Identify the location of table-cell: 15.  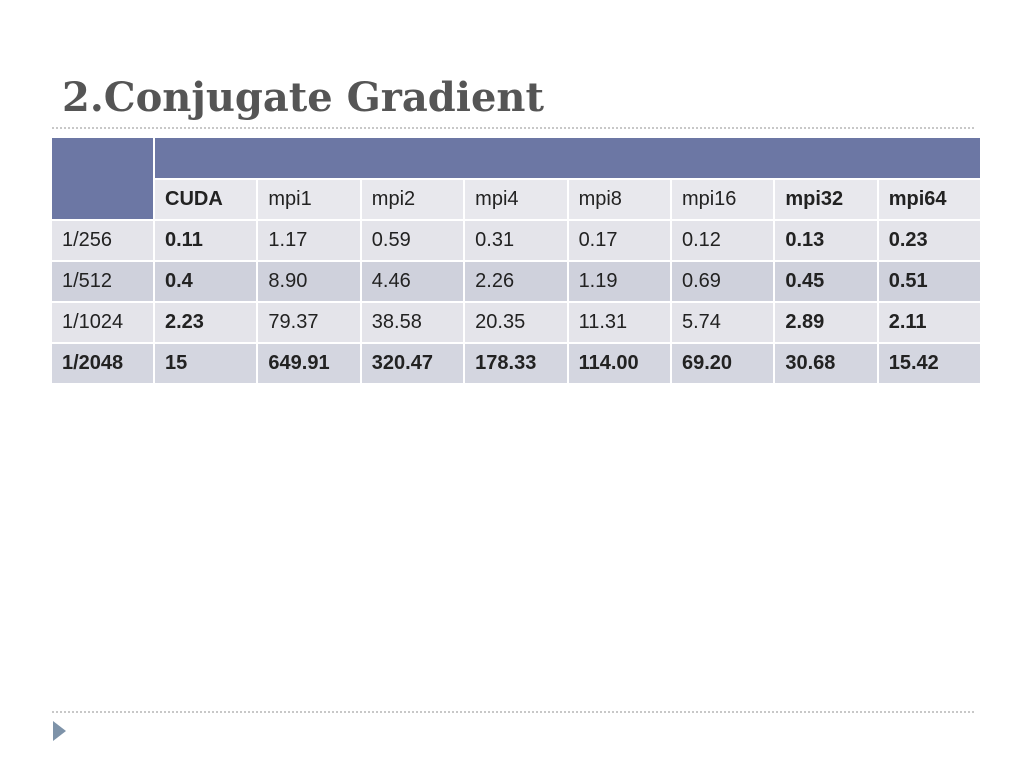
(205, 363).